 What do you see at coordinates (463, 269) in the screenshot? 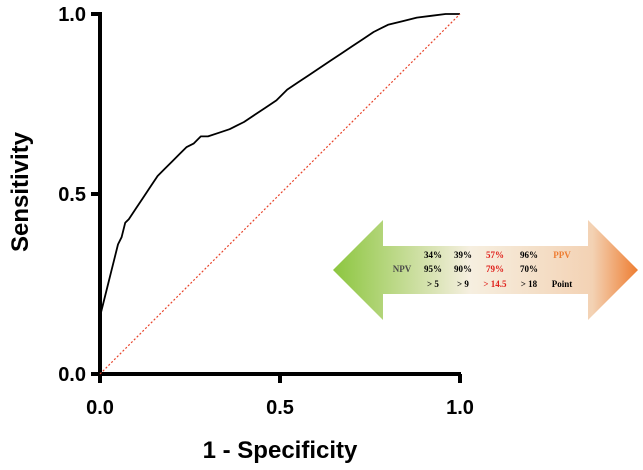
I see `arrow-cell: 90%` at bounding box center [463, 269].